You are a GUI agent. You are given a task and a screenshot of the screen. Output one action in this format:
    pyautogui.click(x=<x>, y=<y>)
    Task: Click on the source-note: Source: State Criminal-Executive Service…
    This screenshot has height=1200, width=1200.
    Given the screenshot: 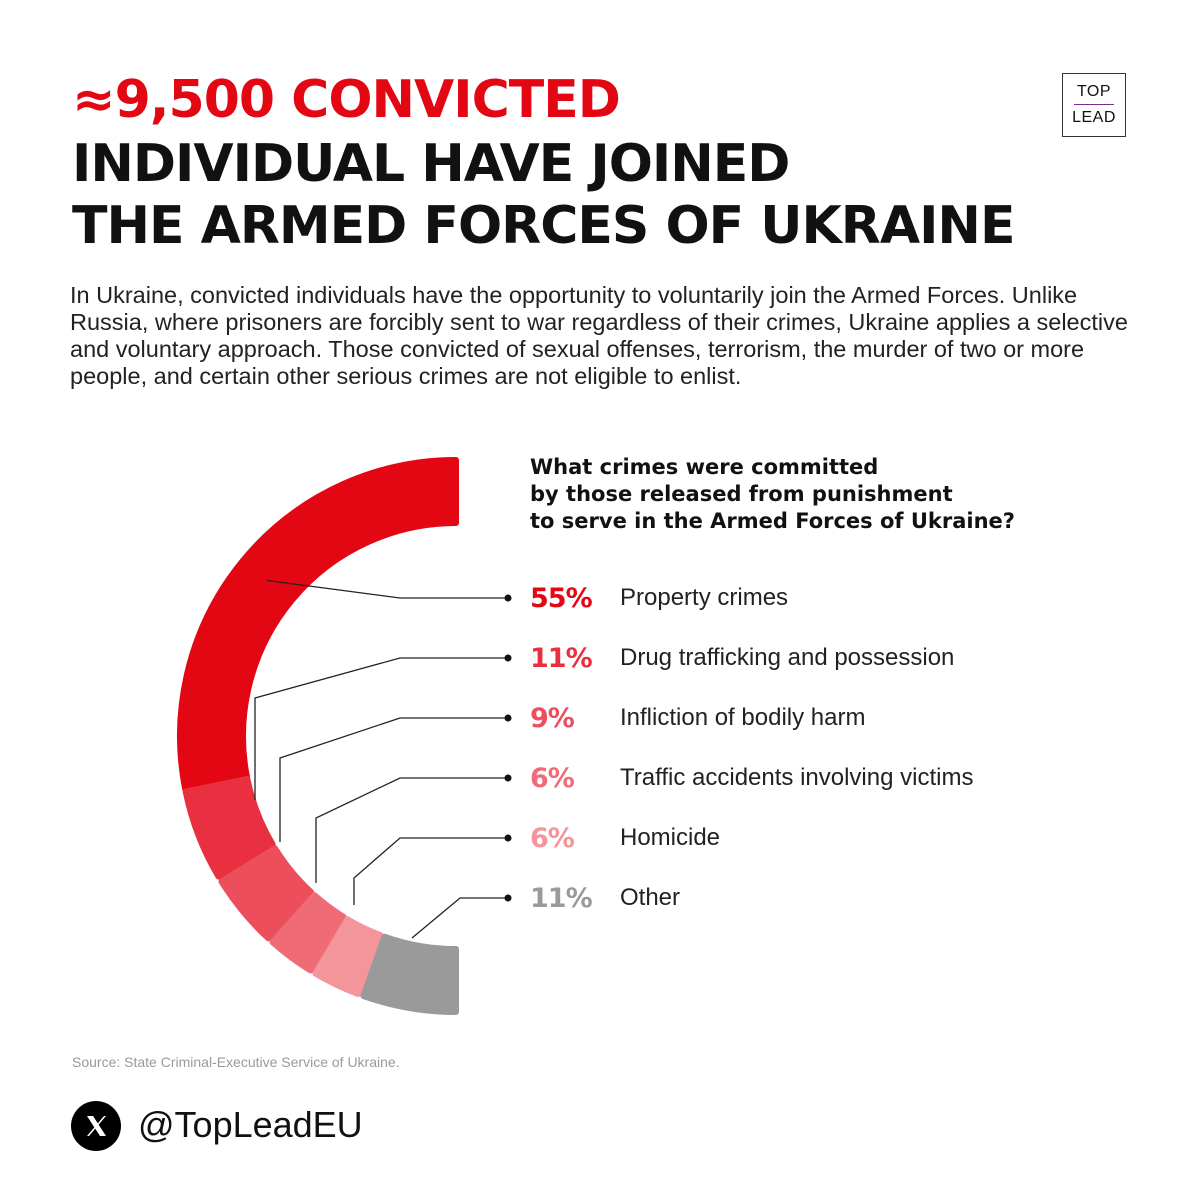 What is the action you would take?
    pyautogui.click(x=236, y=1062)
    